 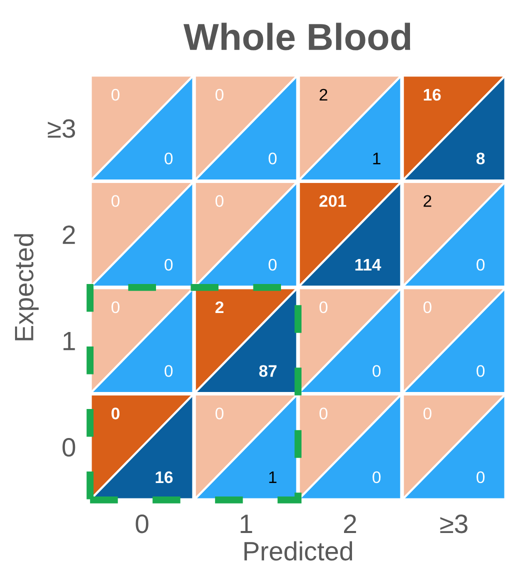 I want to click on x-tick-label: 2, so click(x=350, y=523).